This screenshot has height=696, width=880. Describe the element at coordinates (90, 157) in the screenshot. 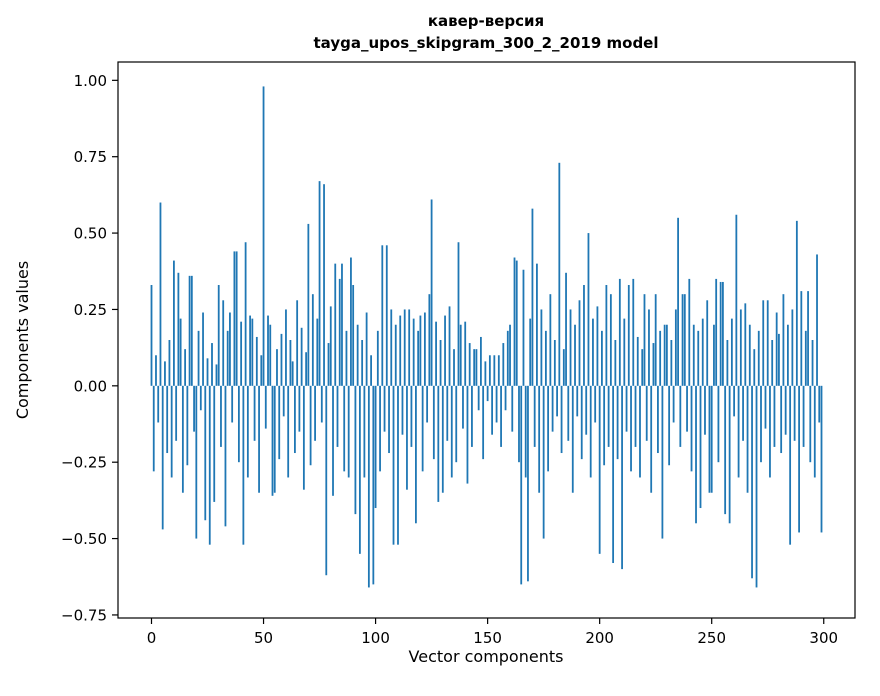

I see `y-tick-label: 0.75` at that location.